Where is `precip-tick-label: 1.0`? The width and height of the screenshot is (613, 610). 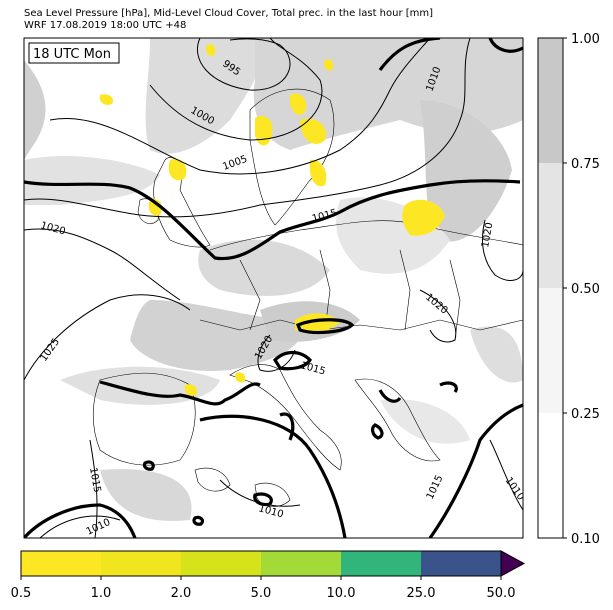 precip-tick-label: 1.0 is located at coordinates (101, 593).